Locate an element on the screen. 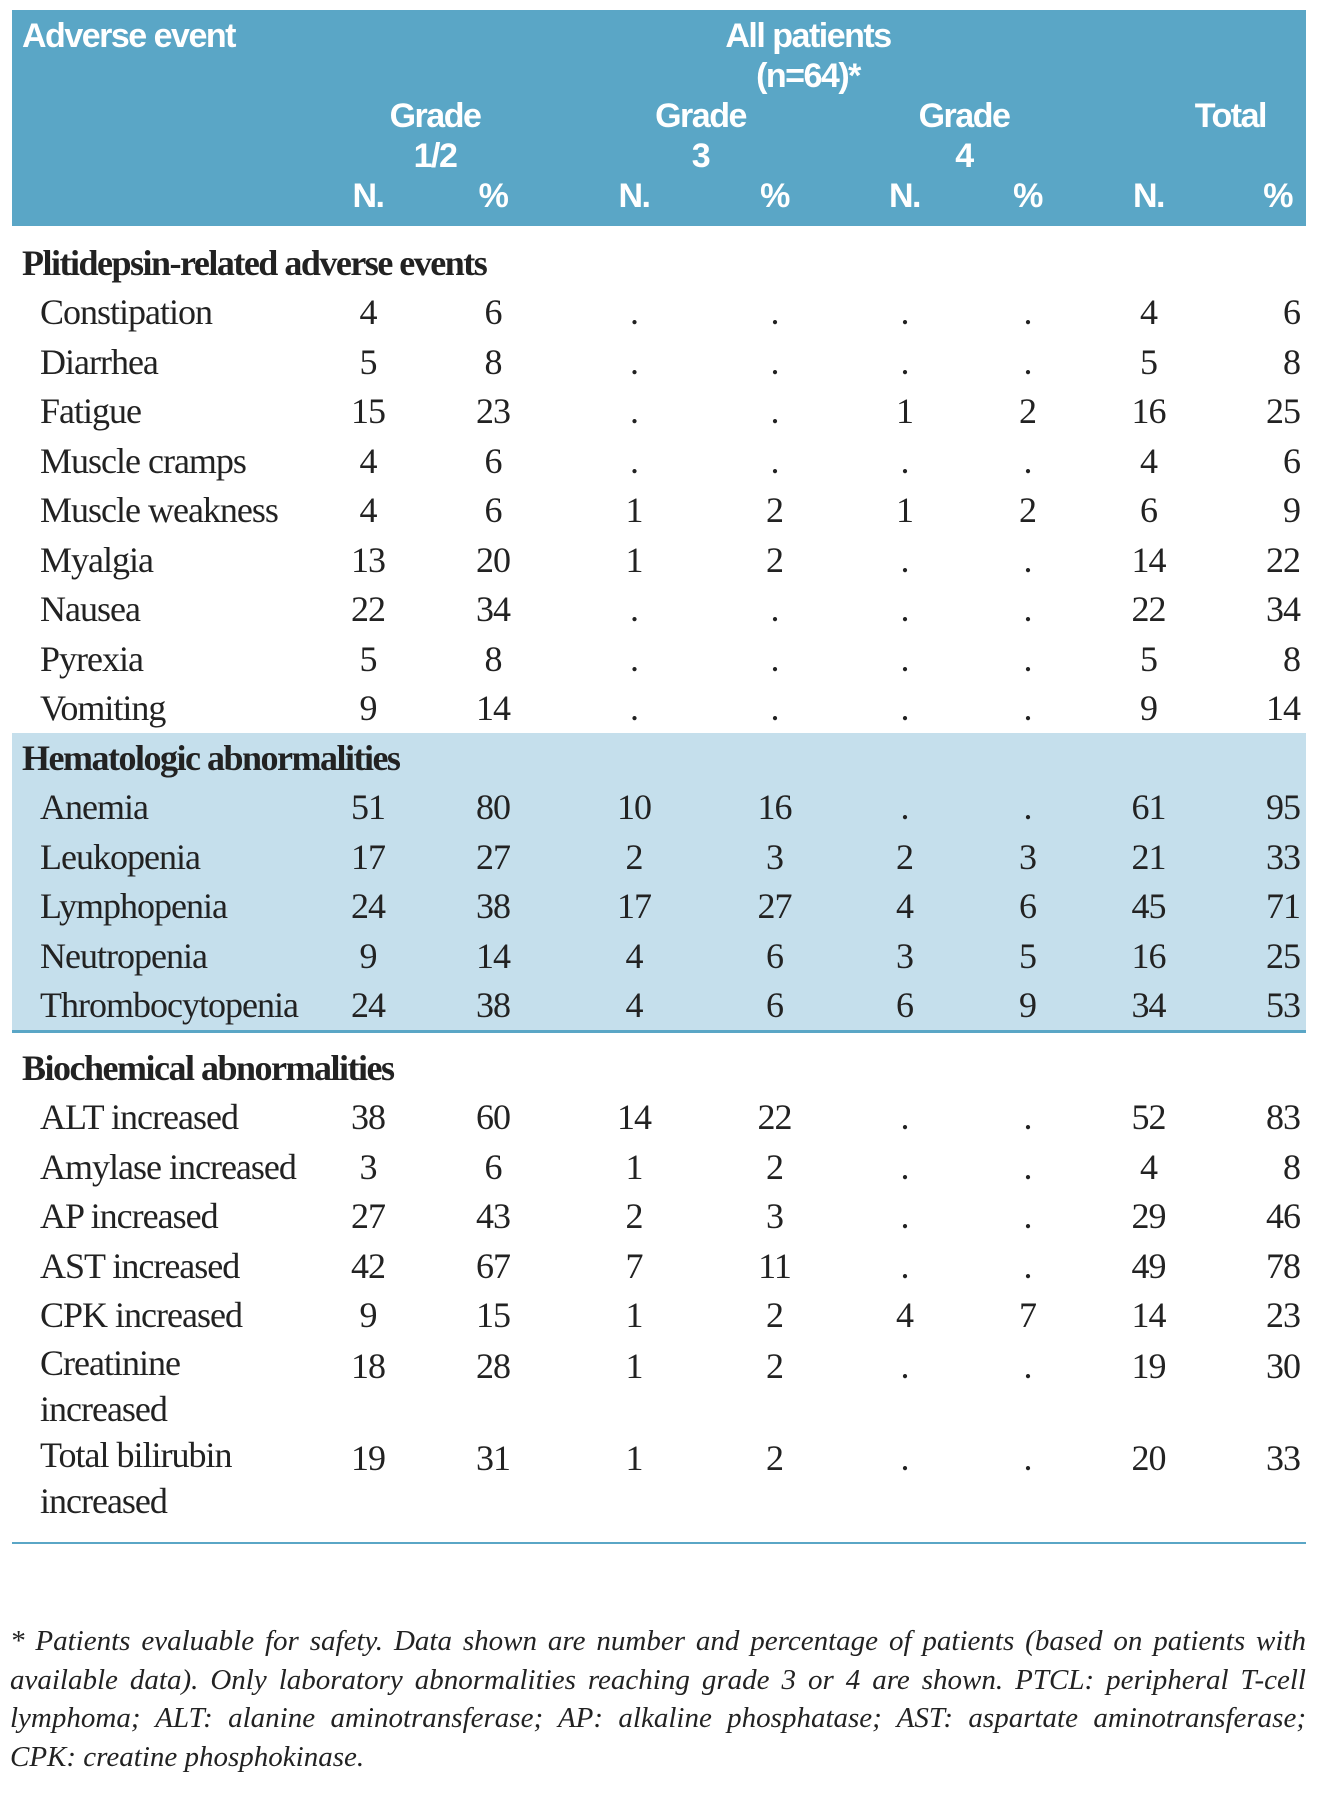 The height and width of the screenshot is (1800, 1320). table-row: Nausea 22 34.... 22 34 is located at coordinates (659, 610).